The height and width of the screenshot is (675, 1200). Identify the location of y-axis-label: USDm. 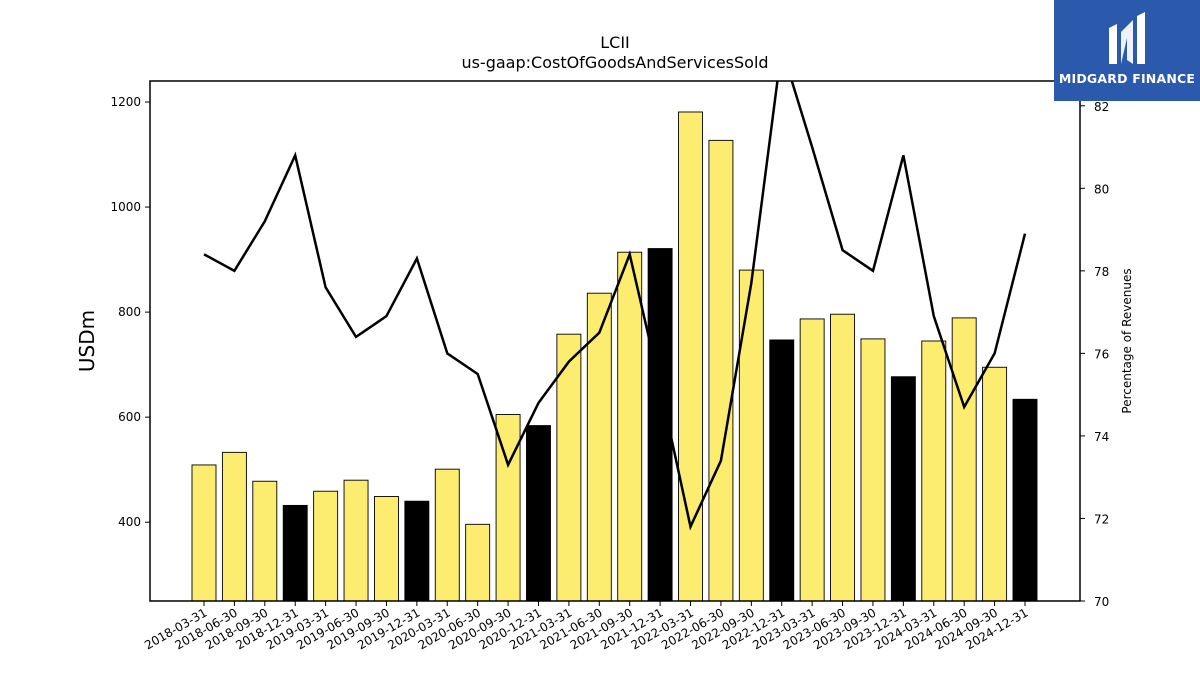
(87, 341).